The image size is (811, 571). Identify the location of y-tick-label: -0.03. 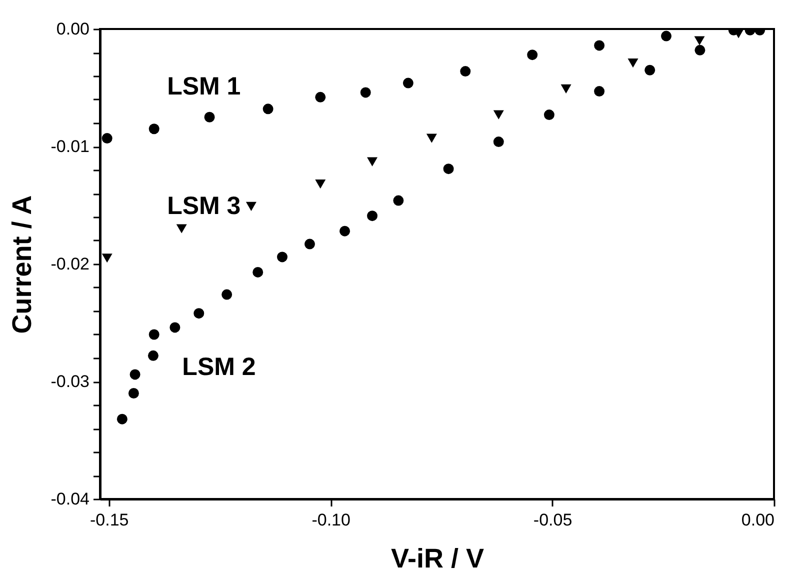
(70, 381).